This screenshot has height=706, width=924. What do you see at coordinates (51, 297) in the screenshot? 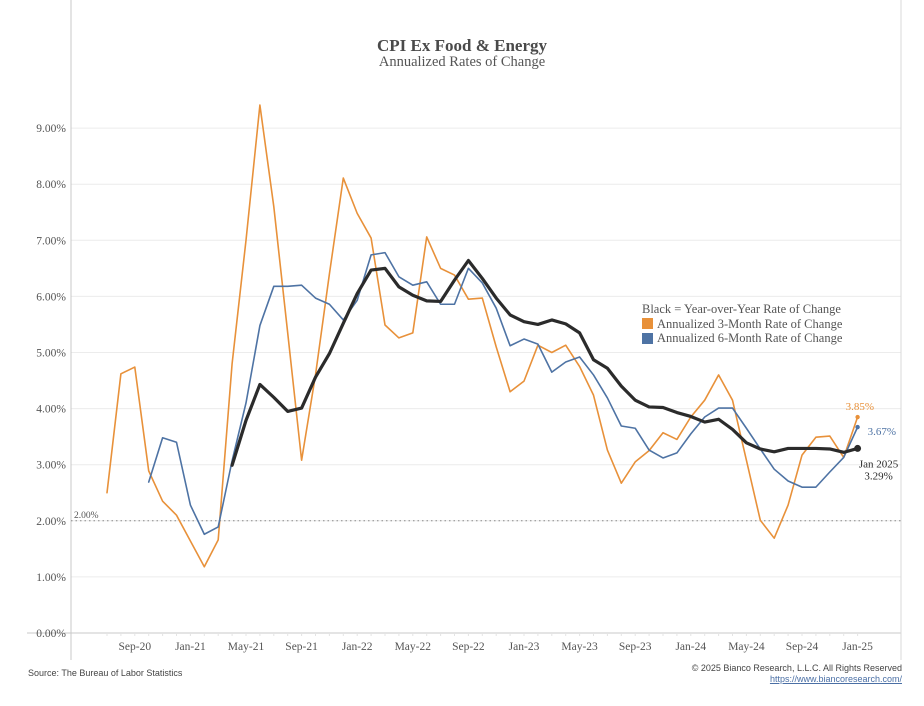
I see `y-tick-label: 6.00%` at bounding box center [51, 297].